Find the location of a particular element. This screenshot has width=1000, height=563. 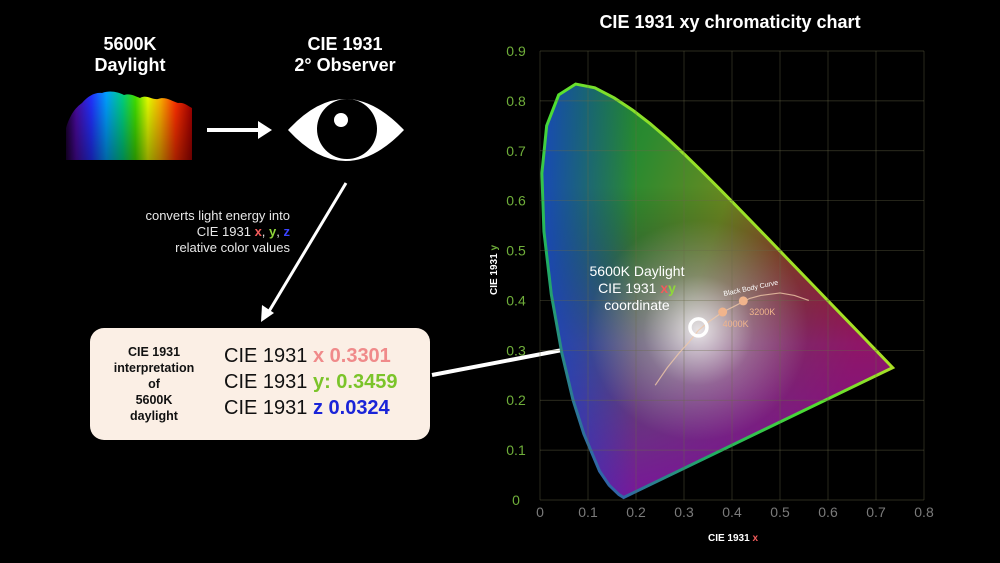

y-tick-label: 0.9 is located at coordinates (516, 51).